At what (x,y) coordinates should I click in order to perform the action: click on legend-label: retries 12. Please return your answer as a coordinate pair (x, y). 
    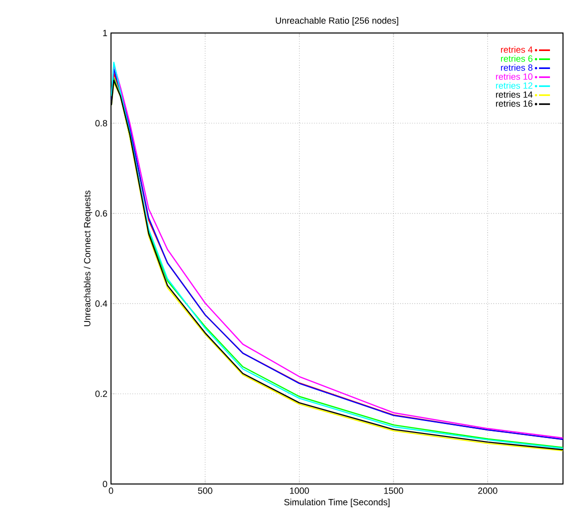
    Looking at the image, I should click on (514, 85).